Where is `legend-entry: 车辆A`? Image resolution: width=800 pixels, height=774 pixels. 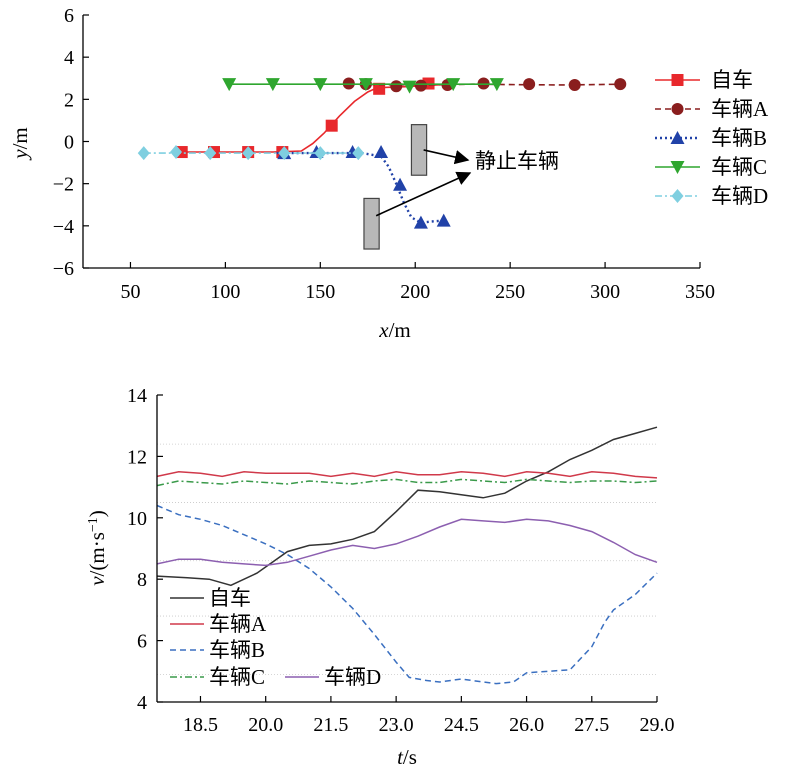
legend-entry: 车辆A is located at coordinates (218, 624).